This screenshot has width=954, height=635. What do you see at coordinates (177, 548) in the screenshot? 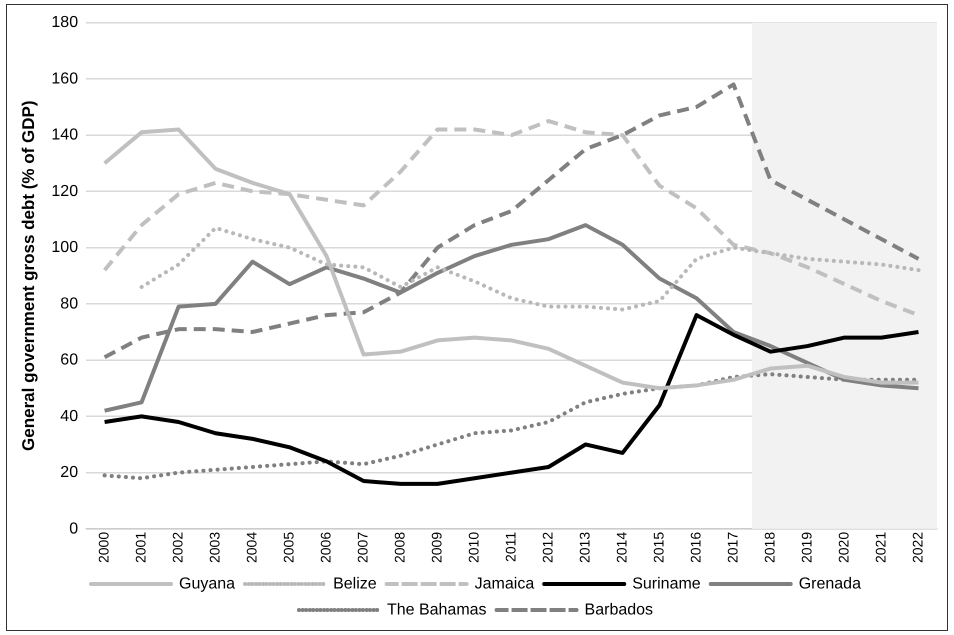
I see `x-tick-label: 2002` at bounding box center [177, 548].